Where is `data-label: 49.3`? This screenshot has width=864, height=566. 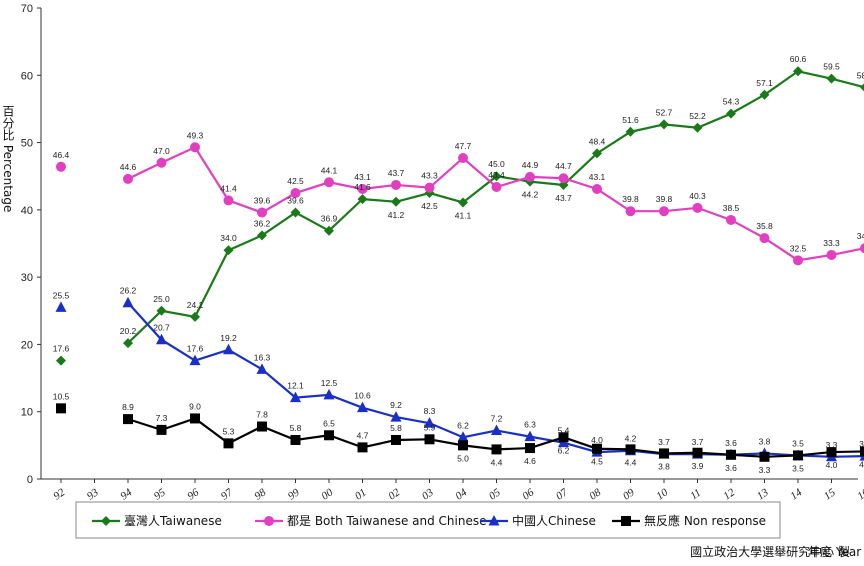
data-label: 49.3 is located at coordinates (195, 135).